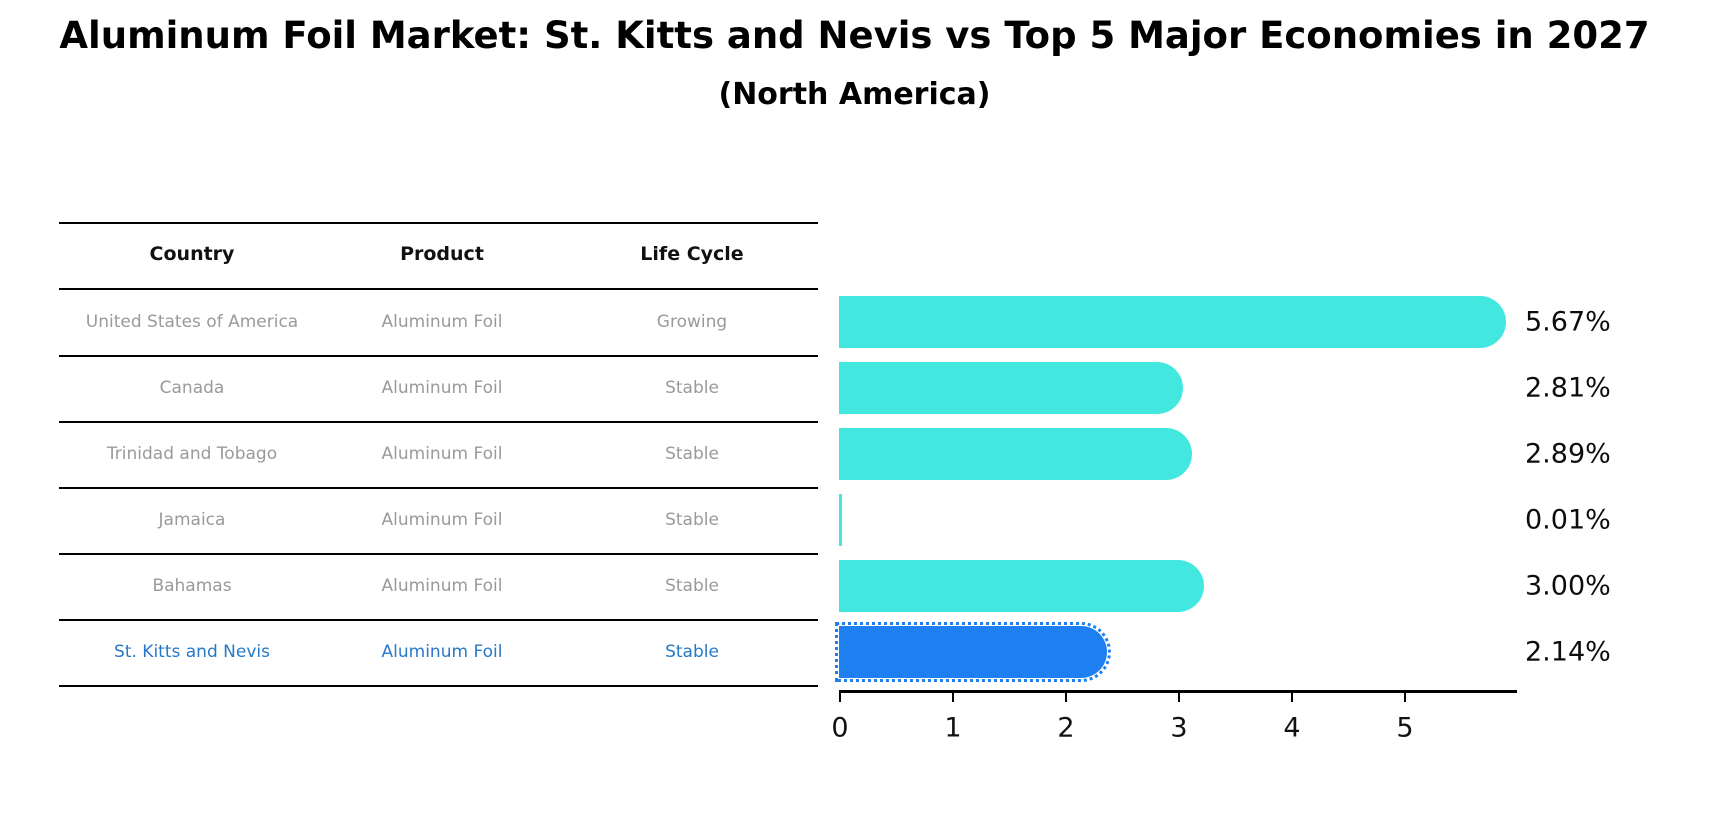 The width and height of the screenshot is (1709, 823). I want to click on table-cell-country: United States of America, so click(192, 322).